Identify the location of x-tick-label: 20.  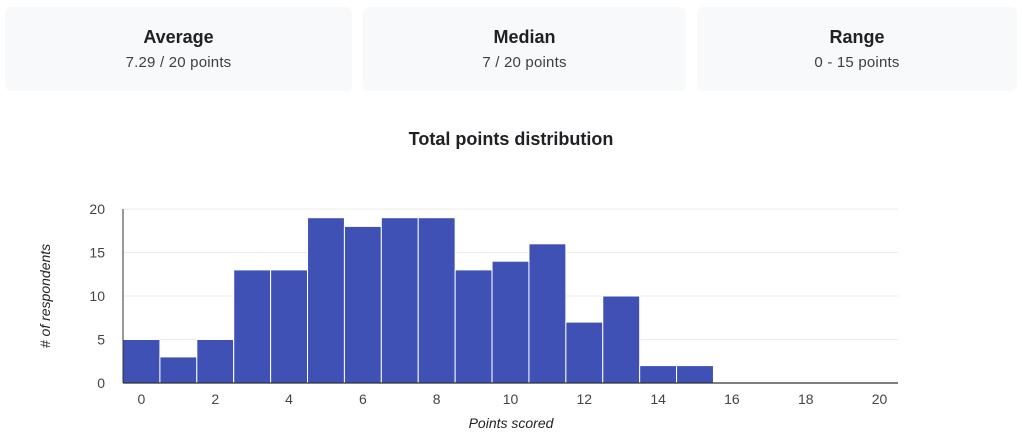
(880, 399).